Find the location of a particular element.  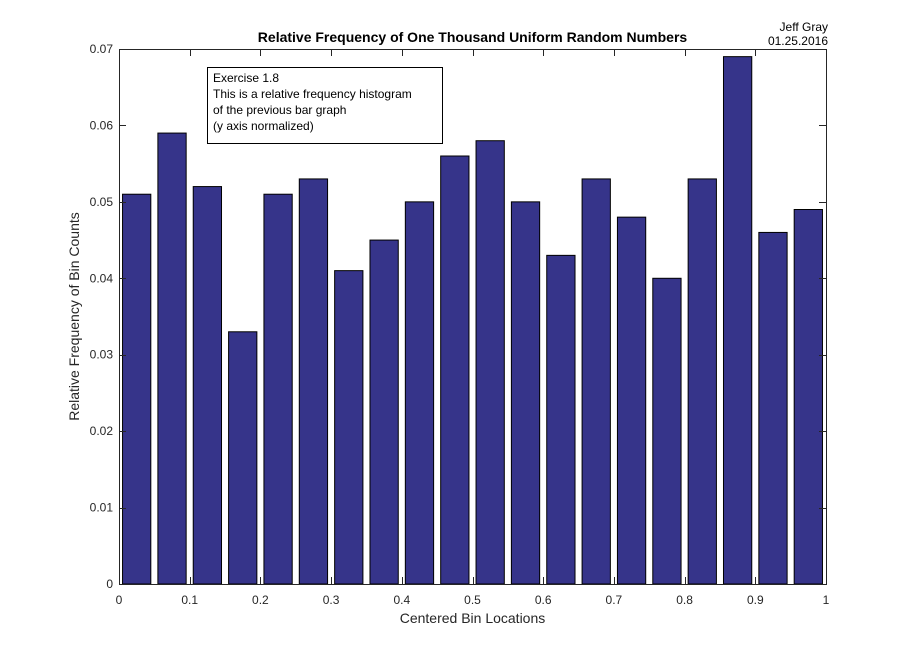

y-tick-label: 0.03 is located at coordinates (102, 355).